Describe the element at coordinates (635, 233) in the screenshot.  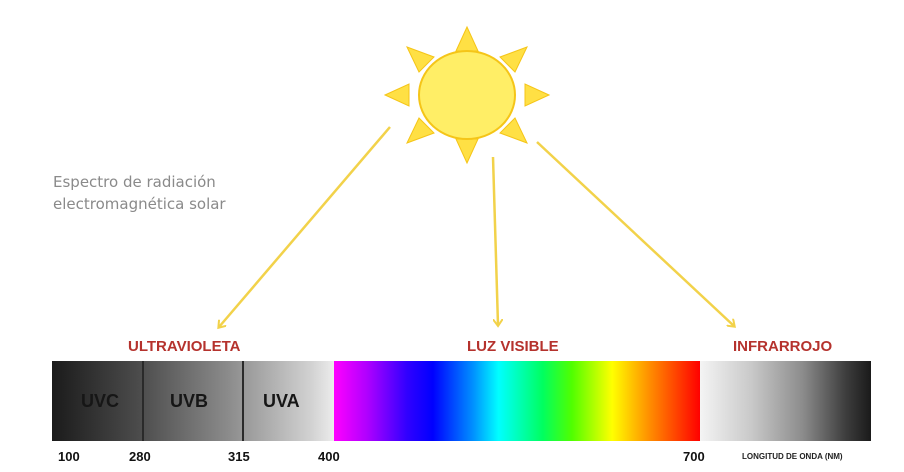
I see `arrow-to-infrared` at that location.